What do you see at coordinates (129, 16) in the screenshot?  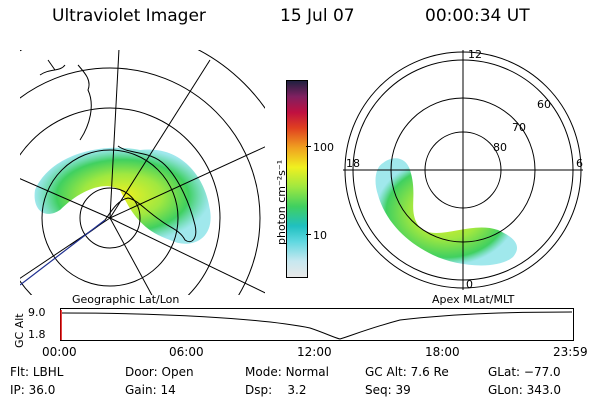 I see `app-title: Ultraviolet Imager` at bounding box center [129, 16].